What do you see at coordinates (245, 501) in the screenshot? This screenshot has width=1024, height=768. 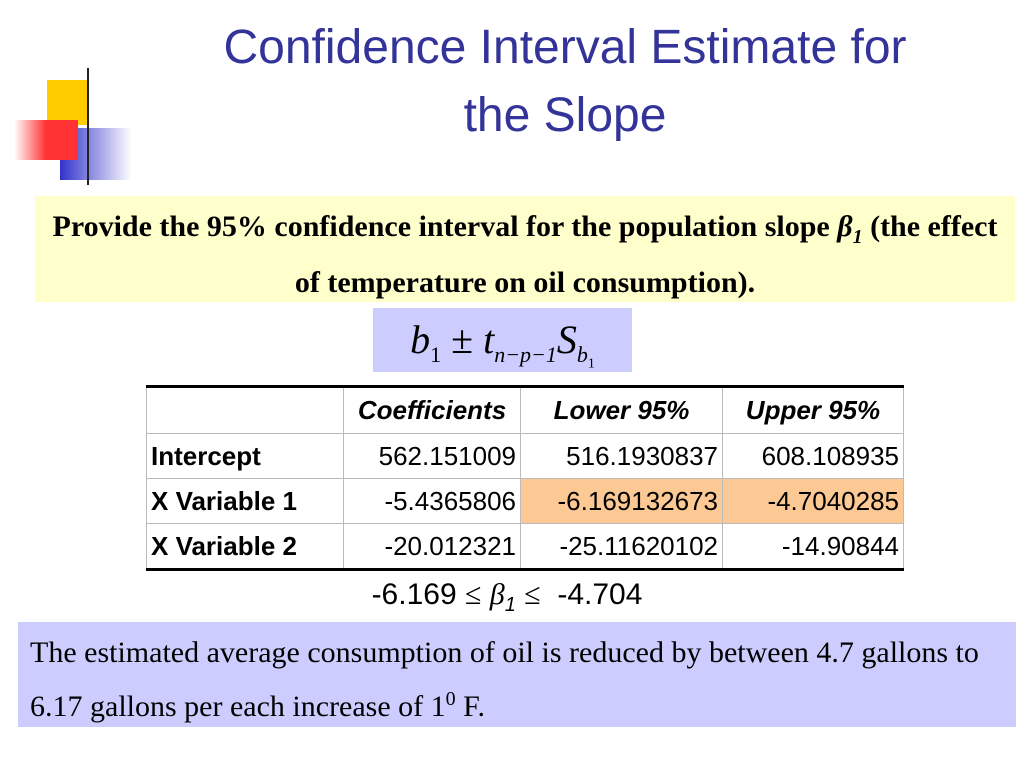 I see `row-label: X Variable 1` at bounding box center [245, 501].